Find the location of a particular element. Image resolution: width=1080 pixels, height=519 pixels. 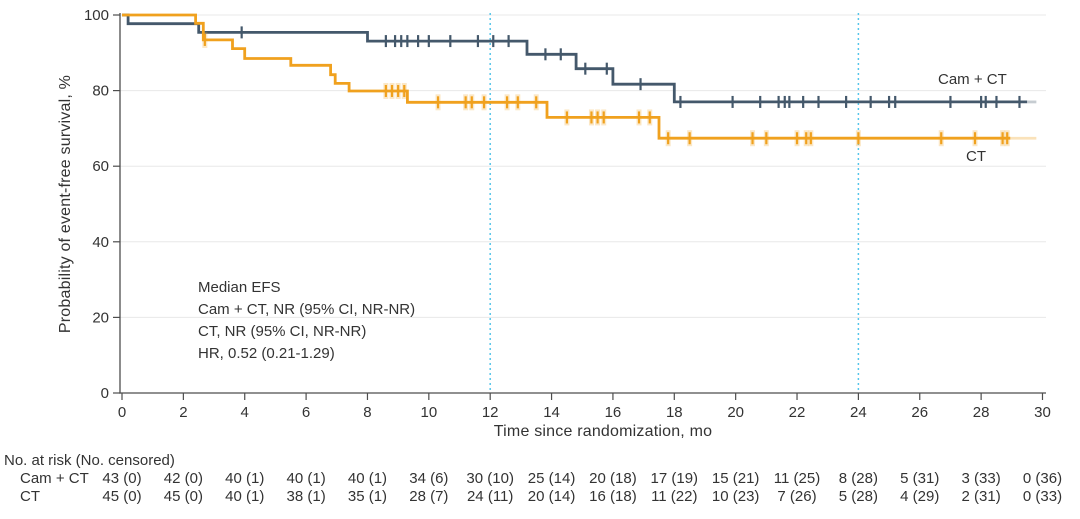

y-tick-label: 60 is located at coordinates (100, 166).